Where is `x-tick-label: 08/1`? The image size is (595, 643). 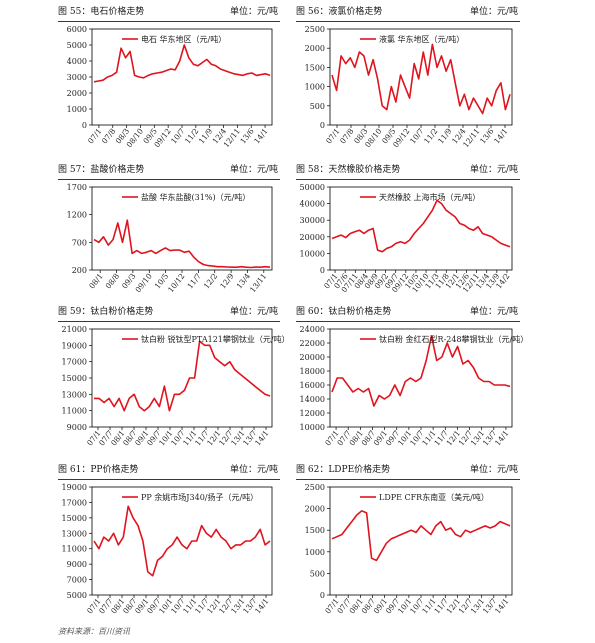
x-tick-label: 08/1 is located at coordinates (95, 281).